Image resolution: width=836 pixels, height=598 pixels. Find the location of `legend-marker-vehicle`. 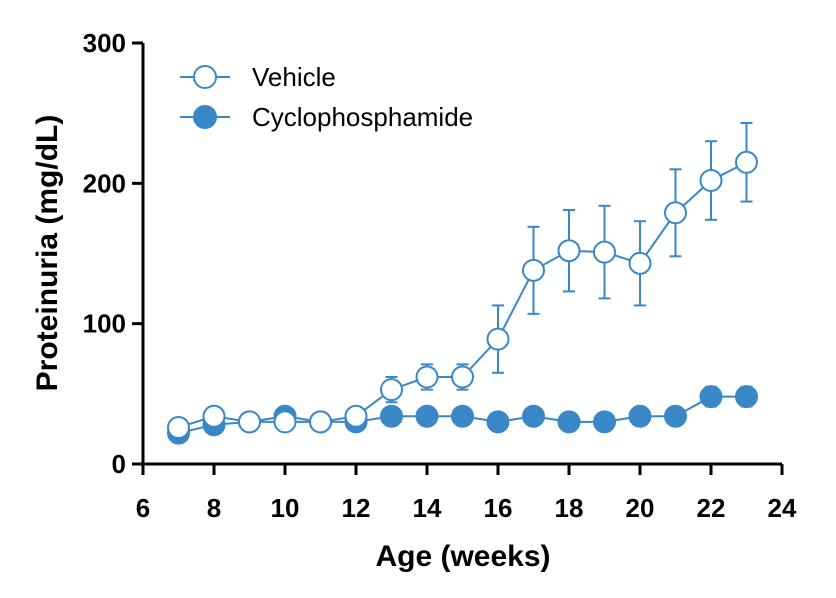

legend-marker-vehicle is located at coordinates (205, 77).